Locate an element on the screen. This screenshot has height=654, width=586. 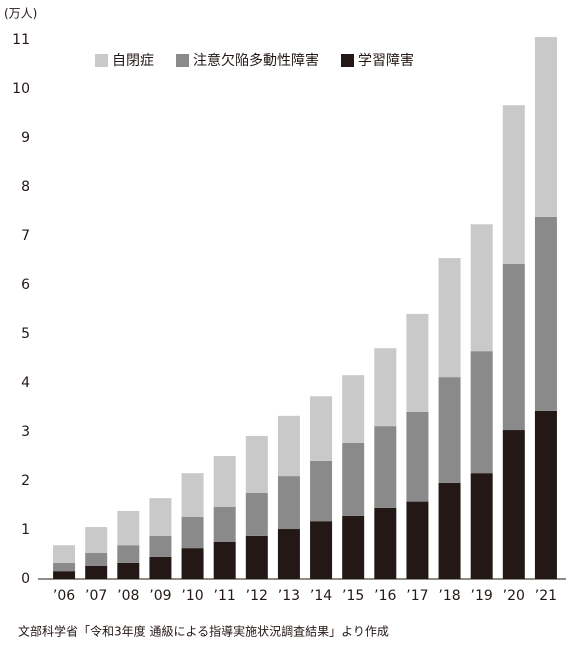
x-tick-label: ’08 is located at coordinates (128, 596).